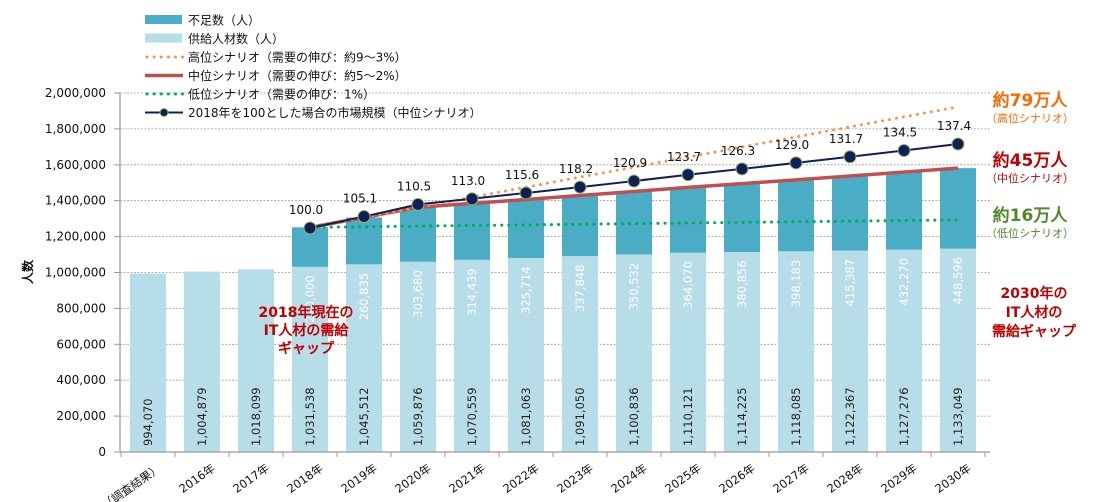 The height and width of the screenshot is (502, 1094). Describe the element at coordinates (576, 169) in the screenshot. I see `market-index-label: 118.2` at that location.